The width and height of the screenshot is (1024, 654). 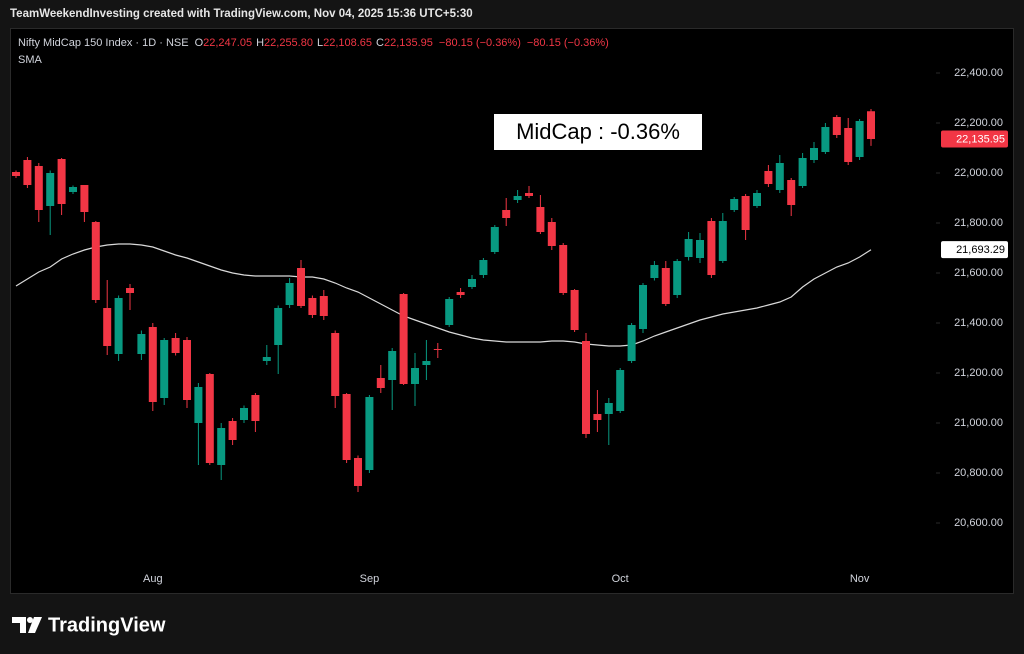 What do you see at coordinates (980, 250) in the screenshot?
I see `price-tag-label: 21,693.29` at bounding box center [980, 250].